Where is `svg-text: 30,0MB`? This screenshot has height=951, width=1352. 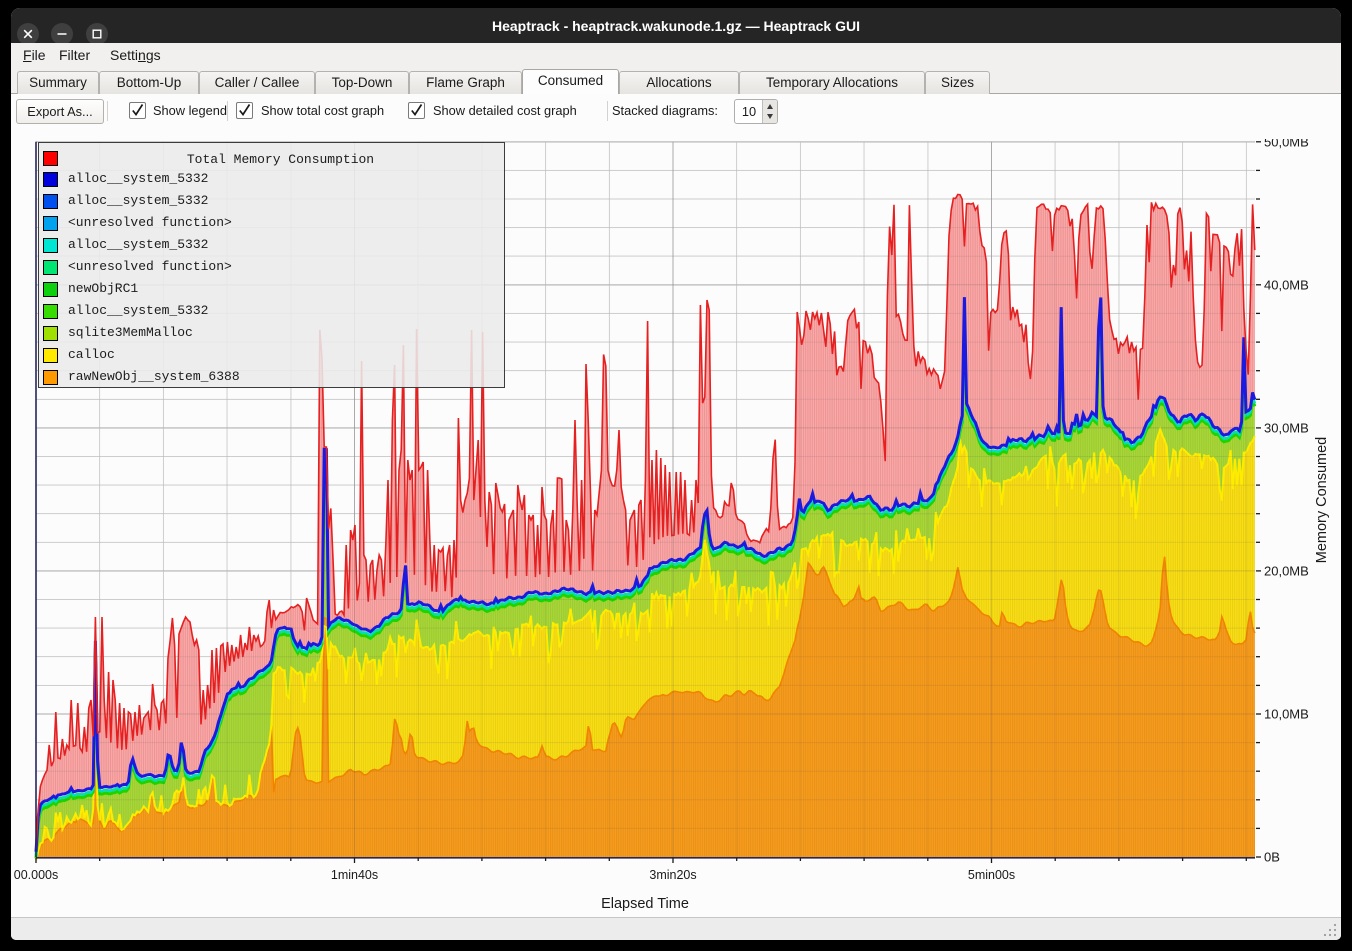 svg-text: 30,0MB is located at coordinates (1286, 427).